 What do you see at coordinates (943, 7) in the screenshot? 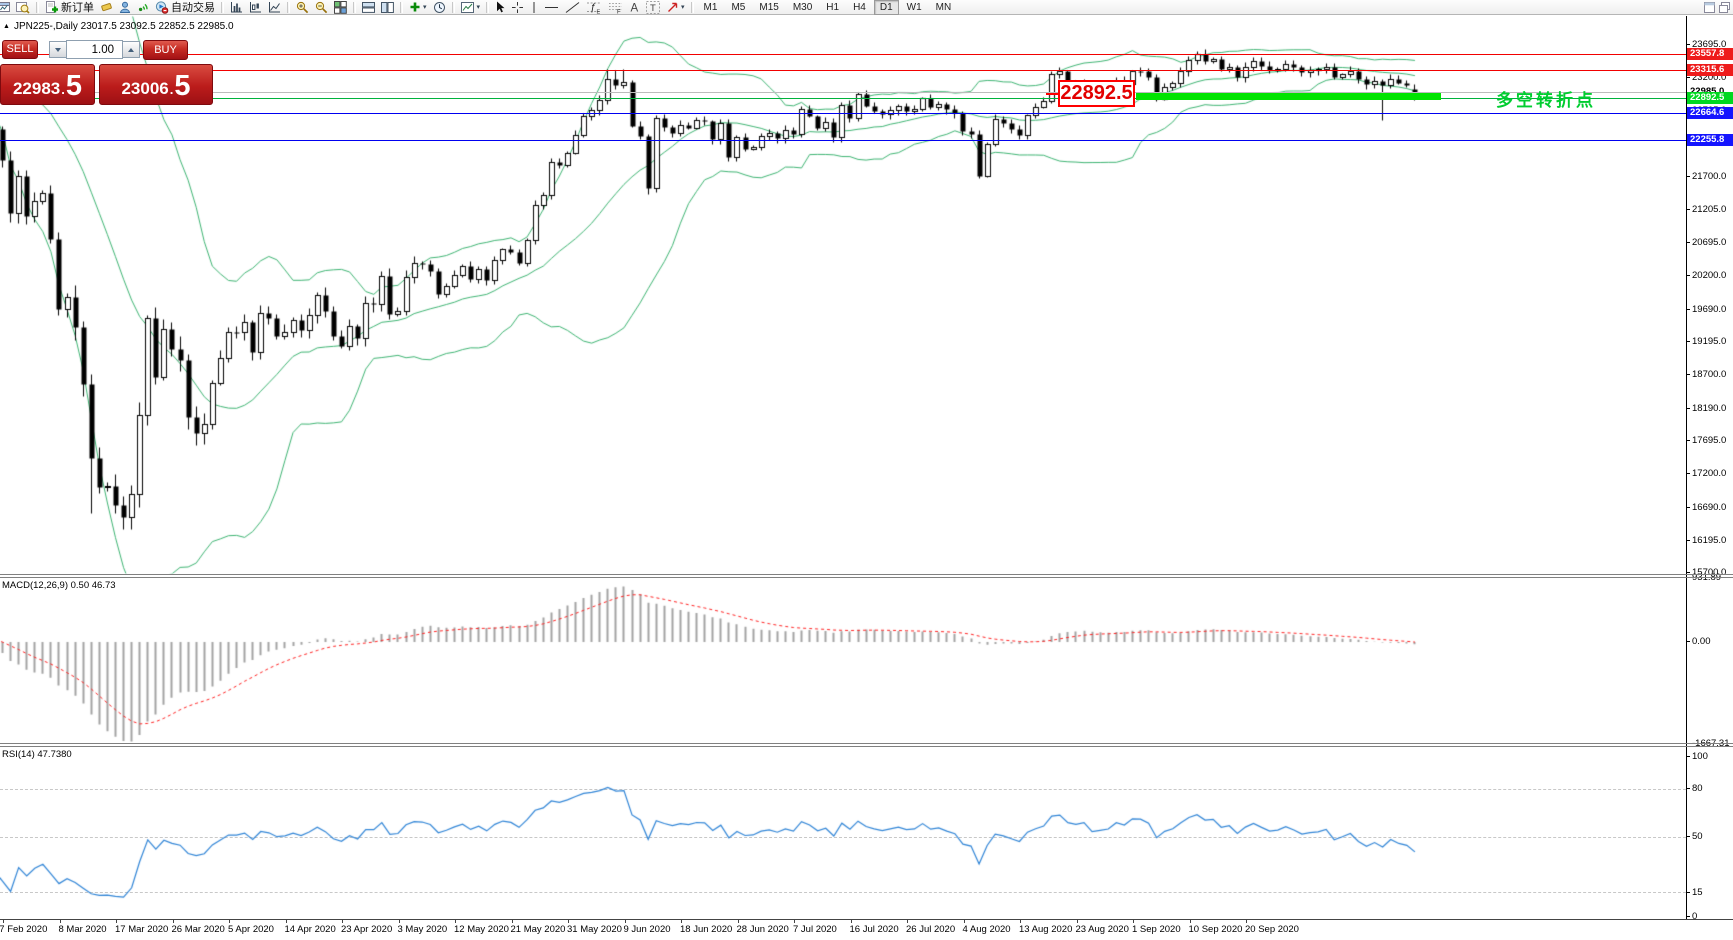
I see `timeframe-button-MN: MN` at bounding box center [943, 7].